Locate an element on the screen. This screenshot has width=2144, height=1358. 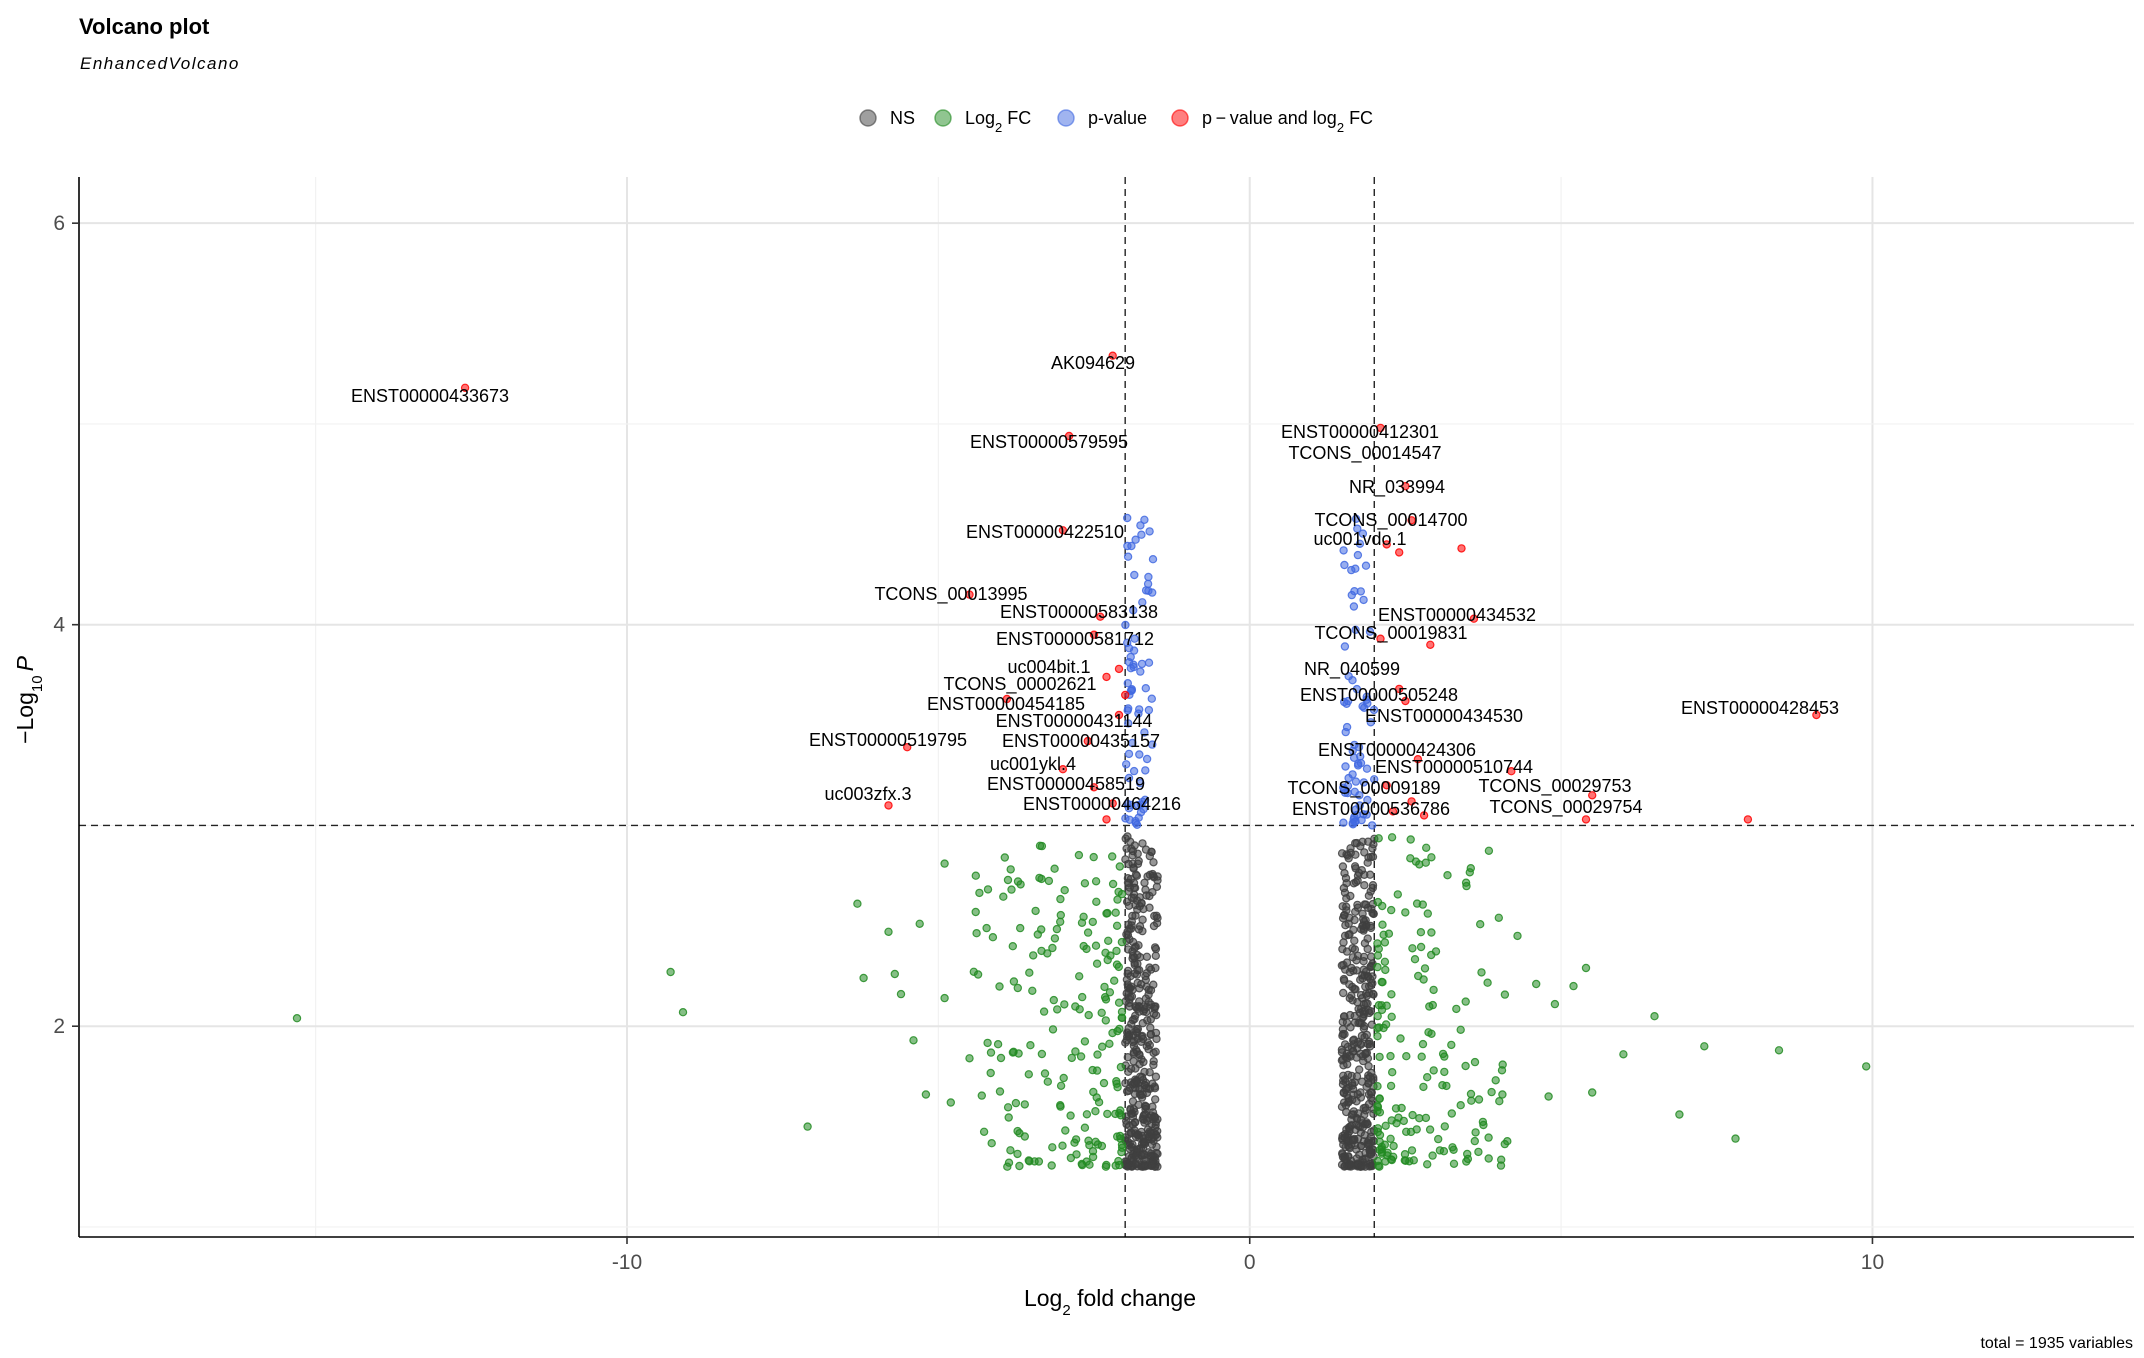
x-tick-label: 0 is located at coordinates (1250, 1262).